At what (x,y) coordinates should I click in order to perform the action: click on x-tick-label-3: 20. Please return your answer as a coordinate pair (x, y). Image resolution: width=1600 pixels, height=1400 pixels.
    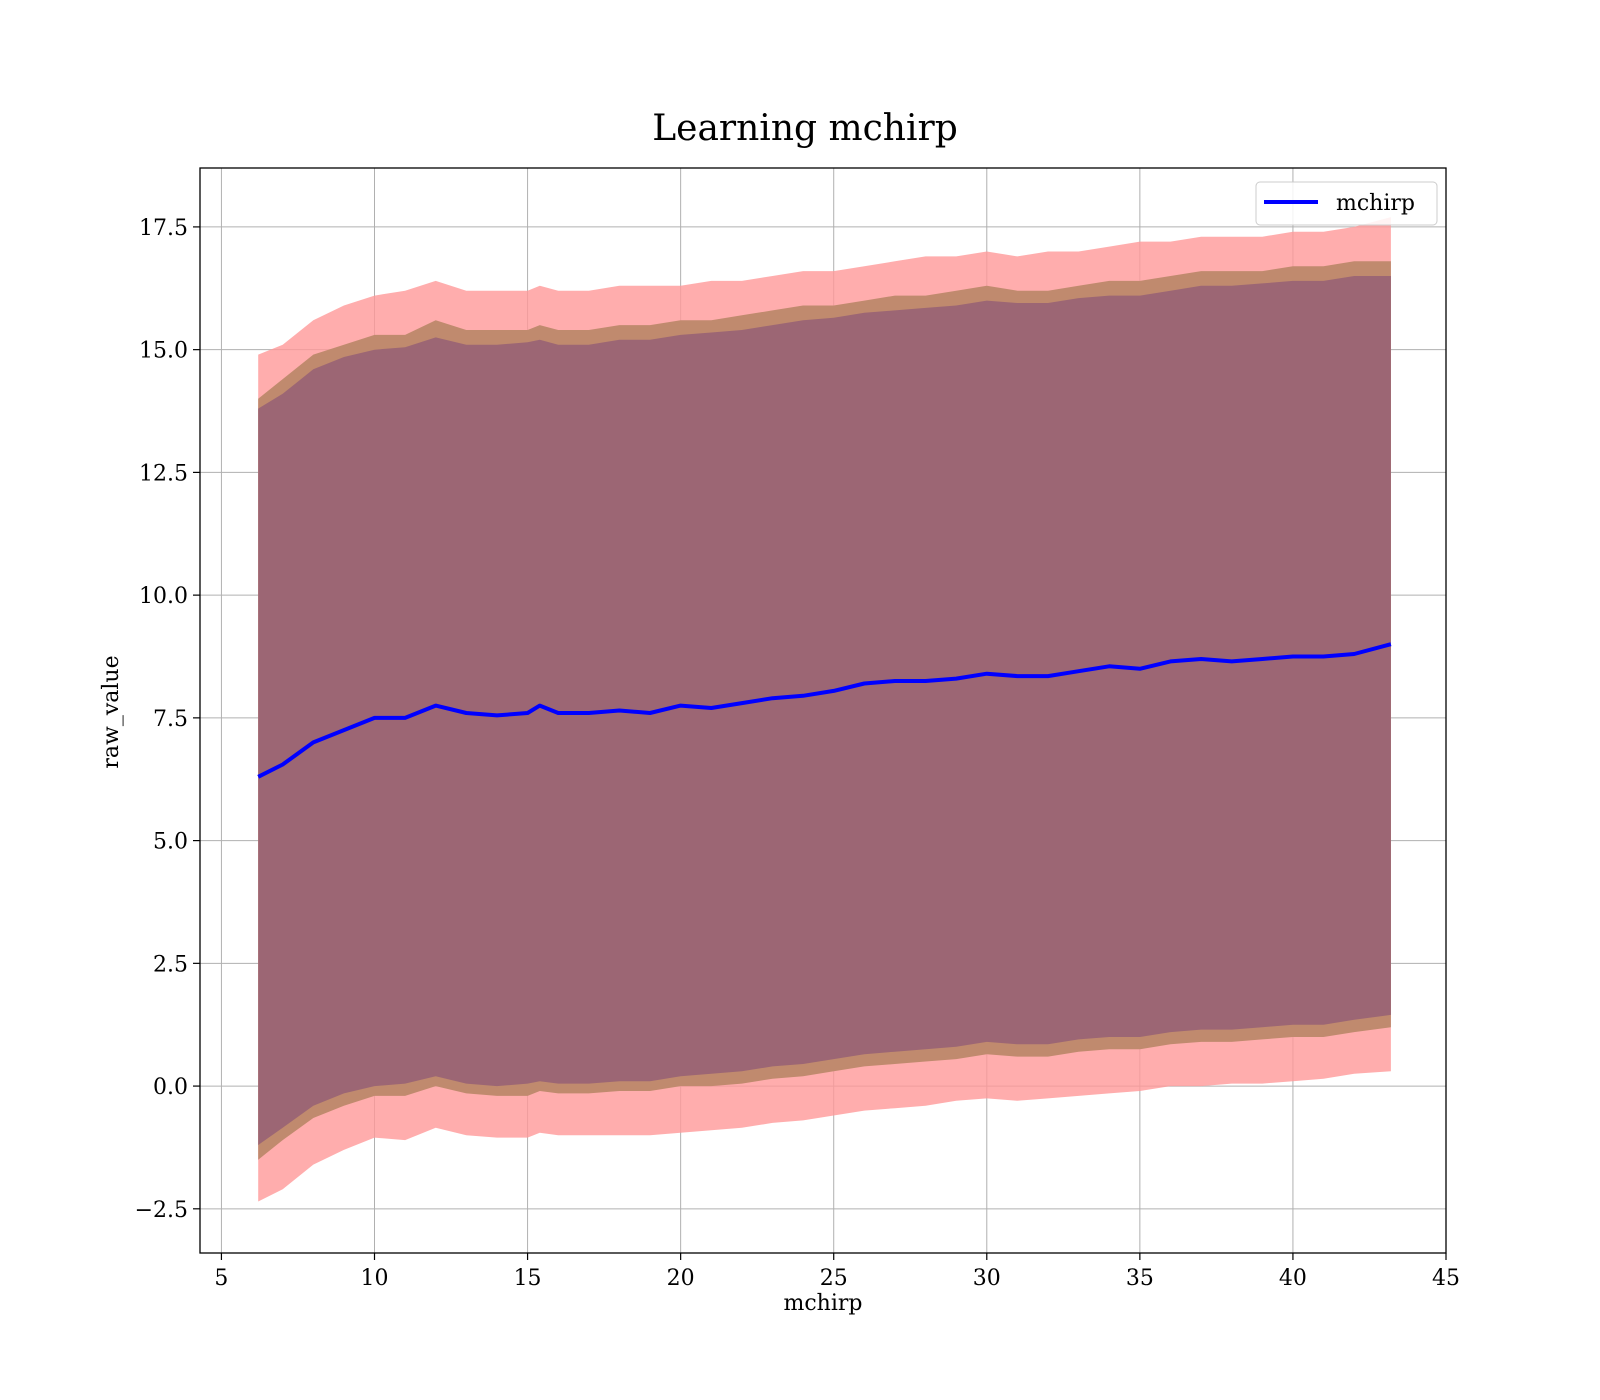
    Looking at the image, I should click on (681, 1278).